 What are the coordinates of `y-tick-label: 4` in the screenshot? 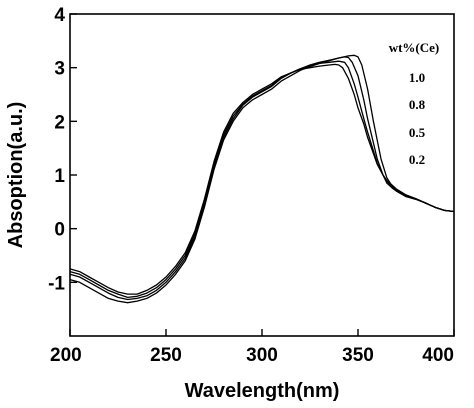 It's located at (59, 15).